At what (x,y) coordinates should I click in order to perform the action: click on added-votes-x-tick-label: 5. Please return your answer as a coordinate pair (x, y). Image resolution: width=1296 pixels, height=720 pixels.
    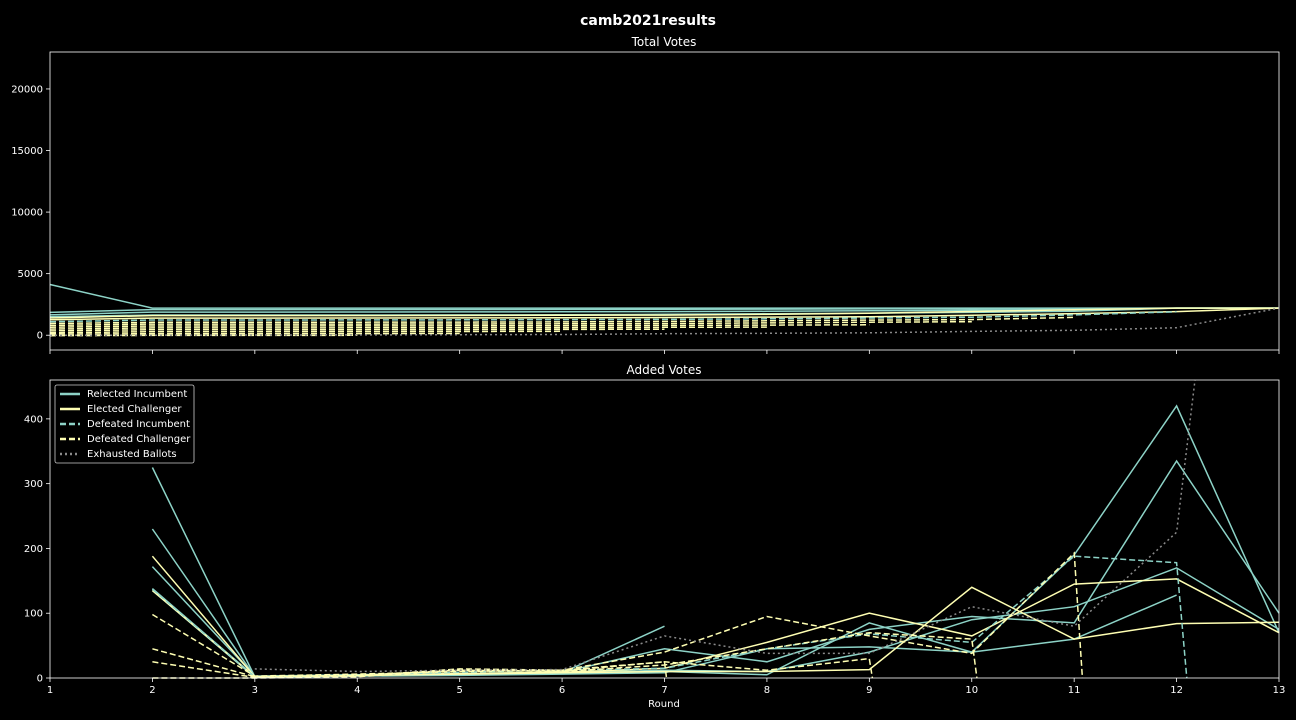
    Looking at the image, I should click on (459, 690).